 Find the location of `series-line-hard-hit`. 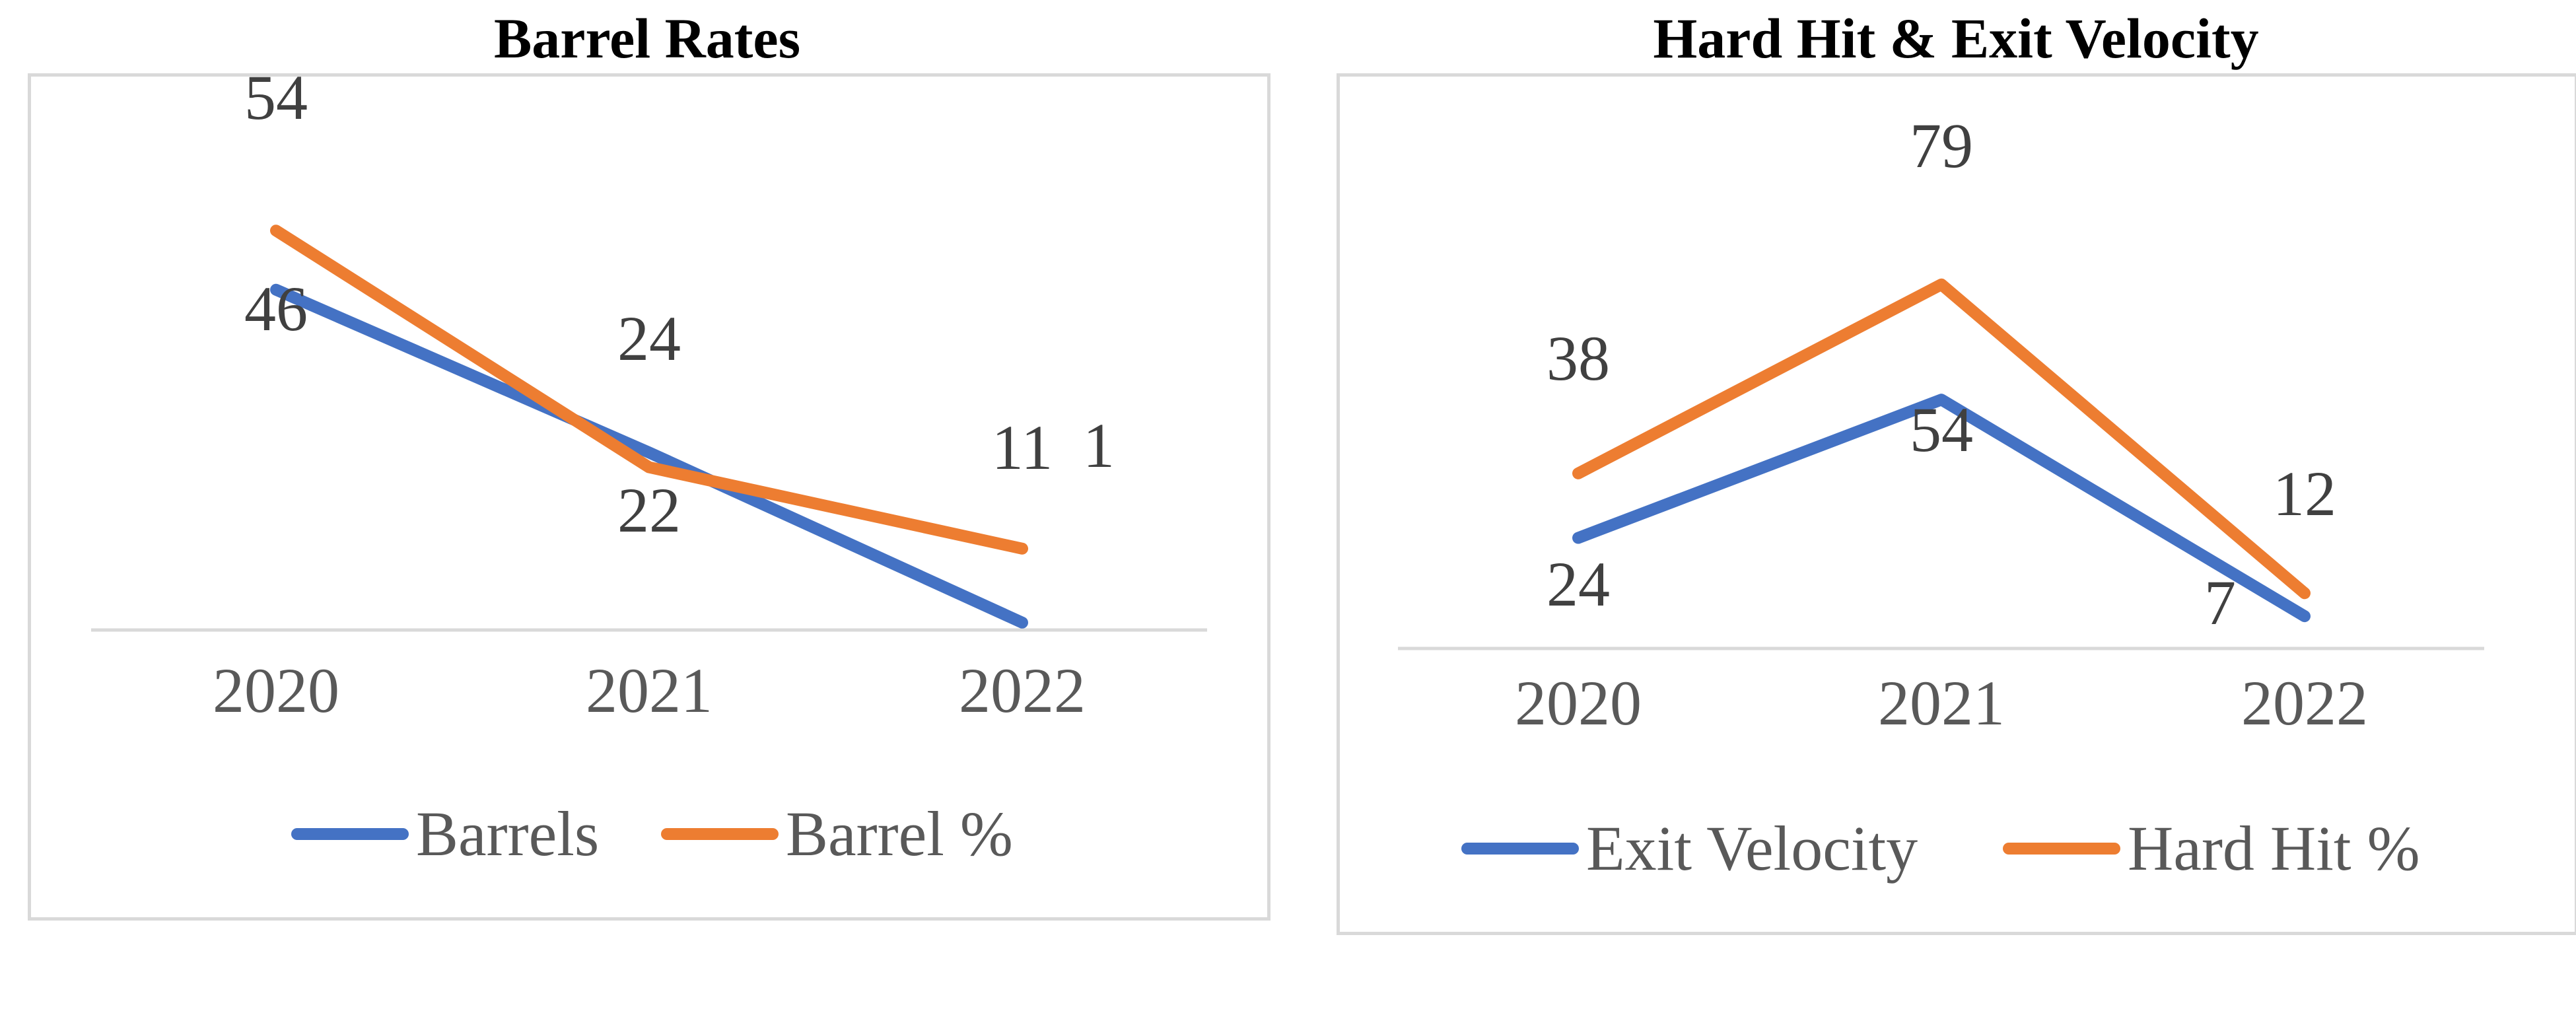

series-line-hard-hit is located at coordinates (1941, 439).